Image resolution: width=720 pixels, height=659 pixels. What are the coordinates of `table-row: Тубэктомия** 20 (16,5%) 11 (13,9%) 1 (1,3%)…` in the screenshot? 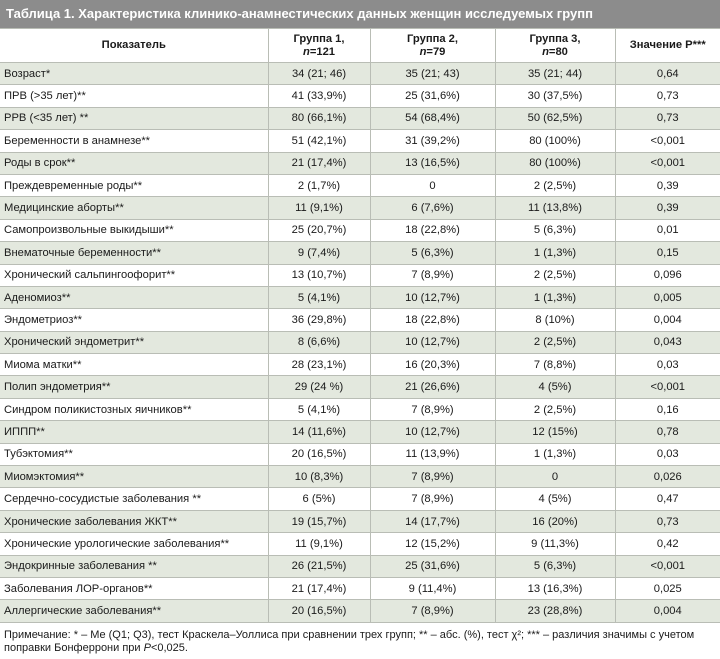 It's located at (360, 454).